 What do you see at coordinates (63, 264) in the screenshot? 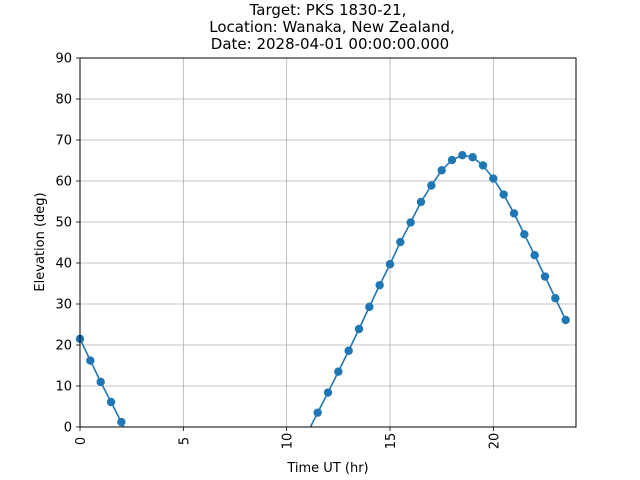
I see `y-tick-label: 40` at bounding box center [63, 264].